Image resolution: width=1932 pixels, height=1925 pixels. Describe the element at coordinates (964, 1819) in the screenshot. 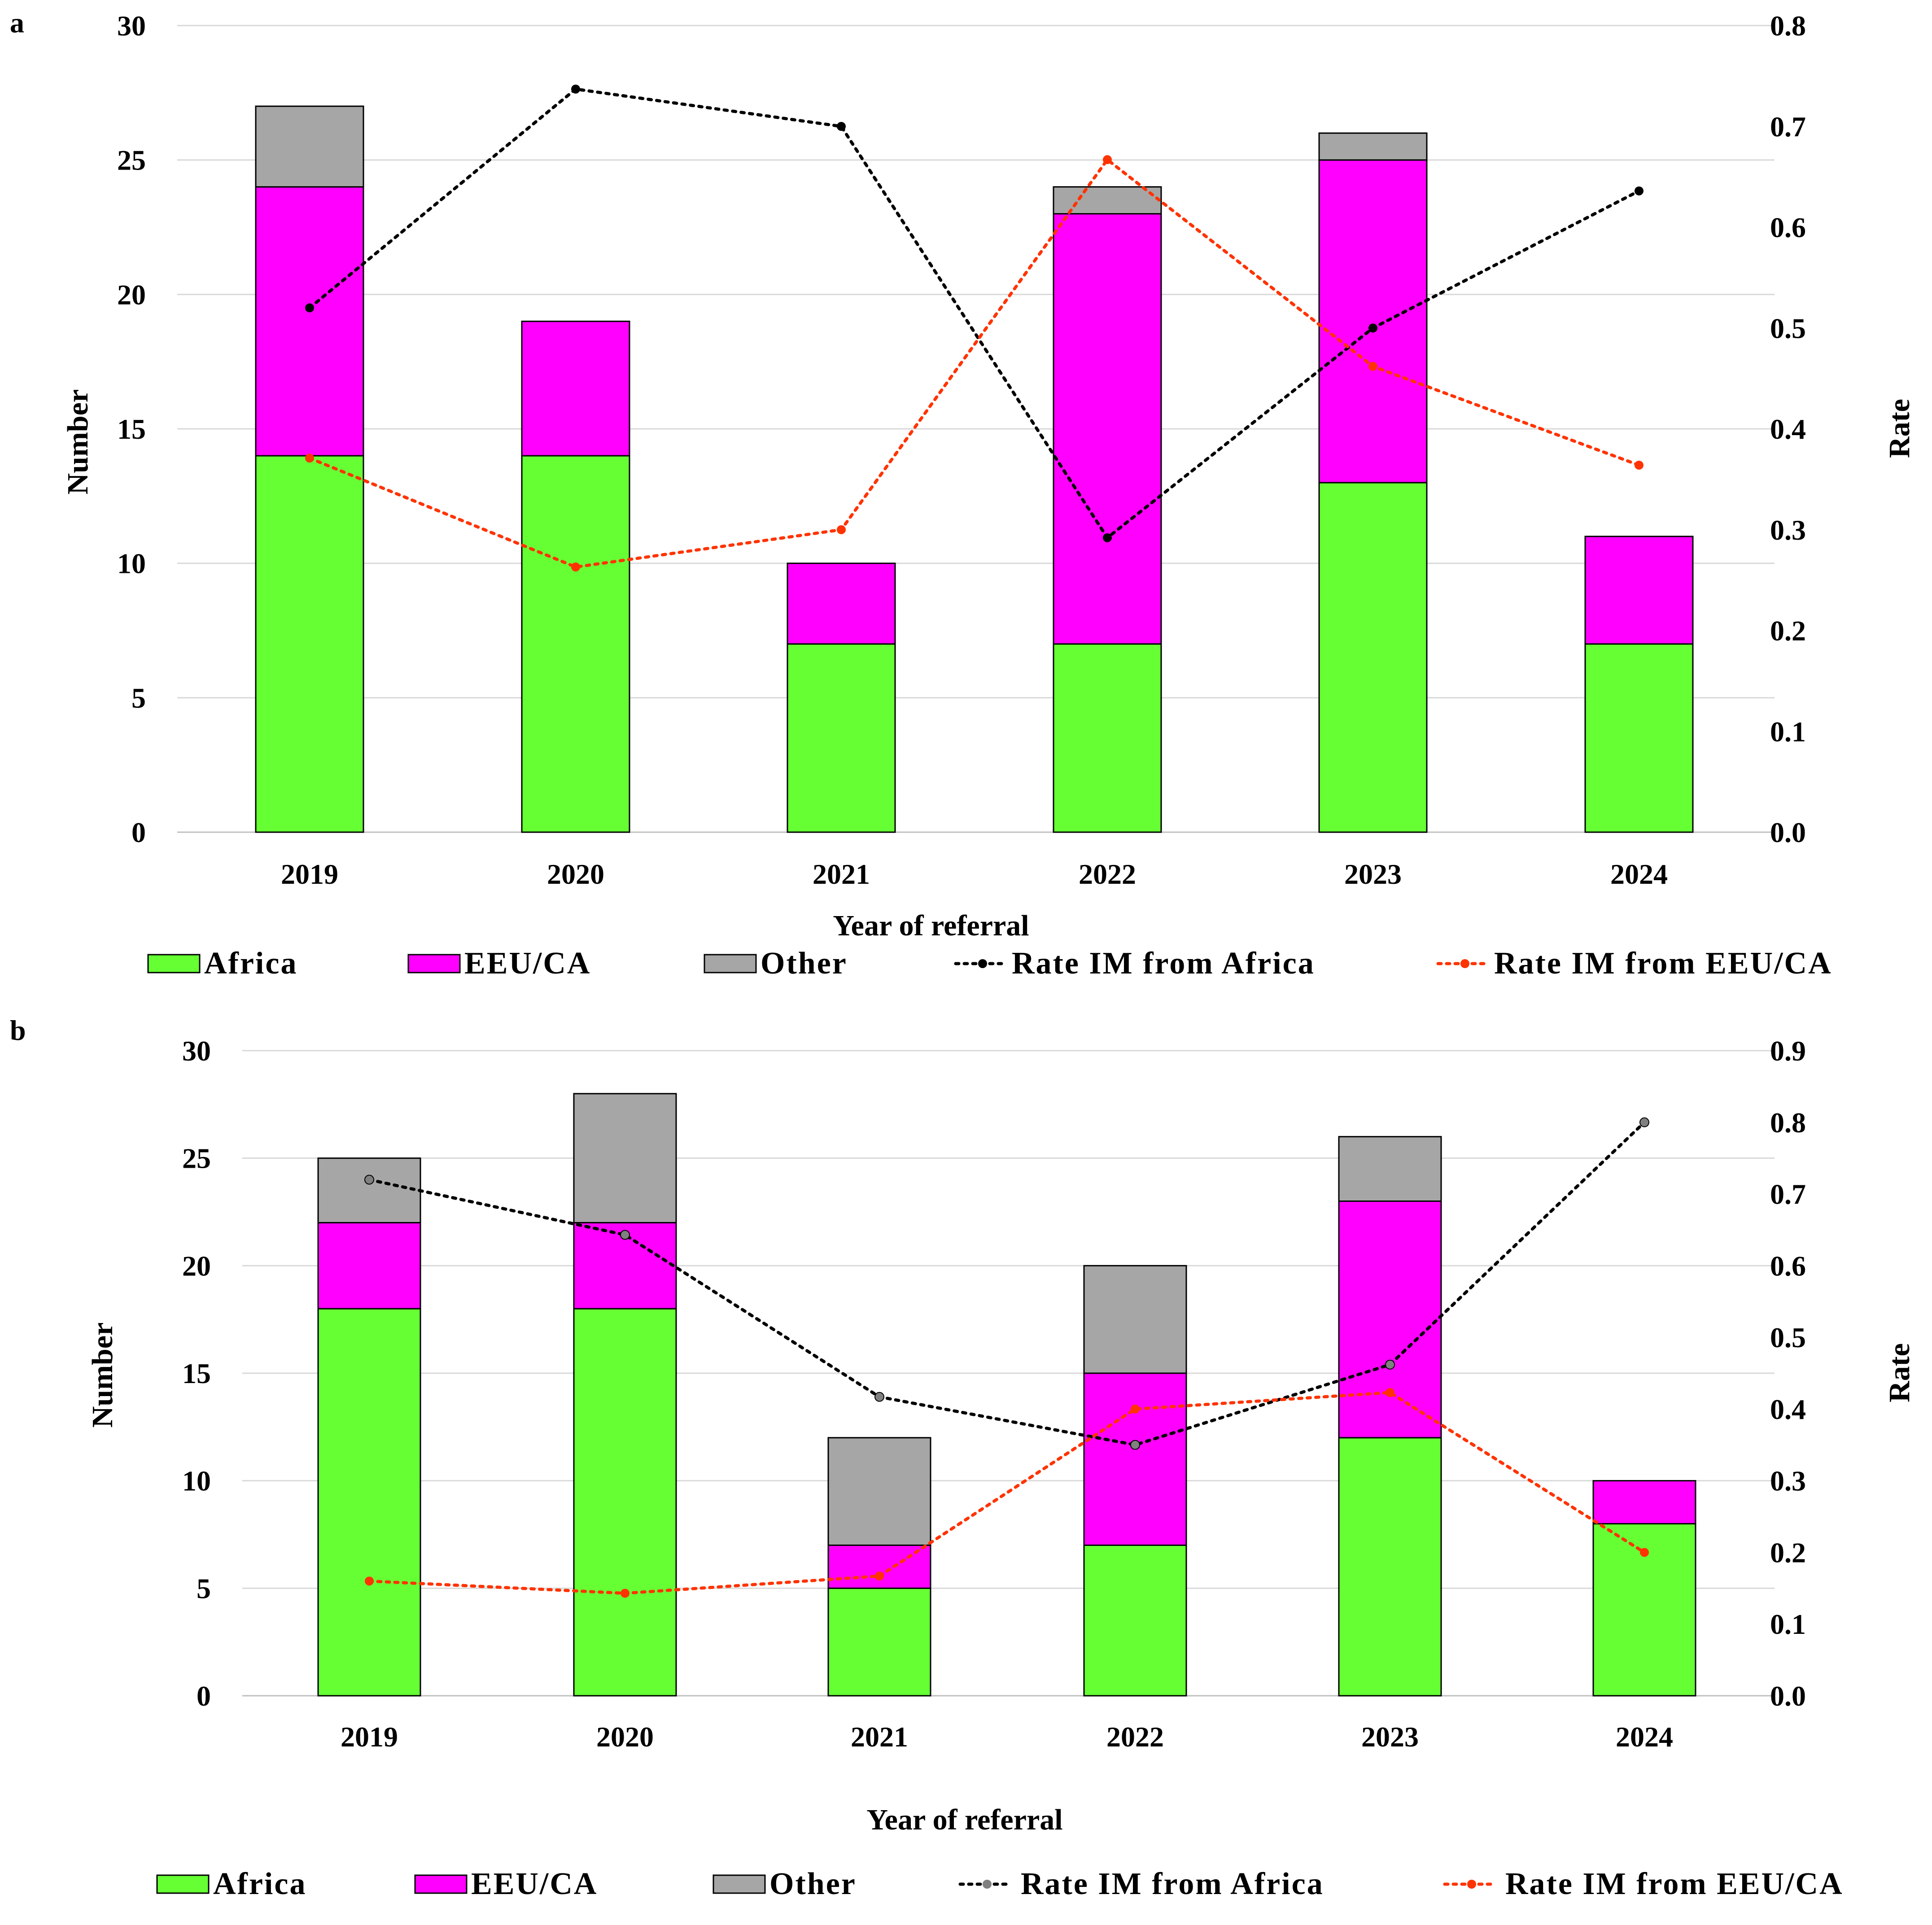

I see `x-axis-title: Year of referral` at that location.